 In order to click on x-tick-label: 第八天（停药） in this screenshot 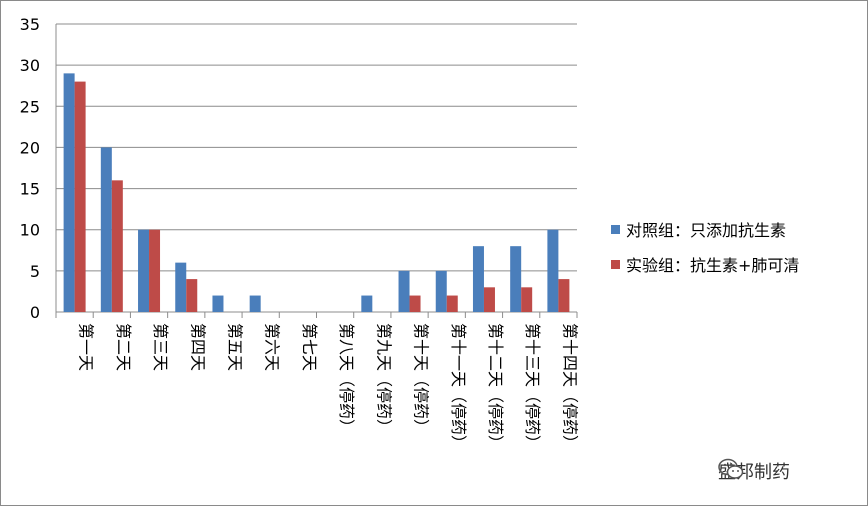, I will do `click(346, 379)`.